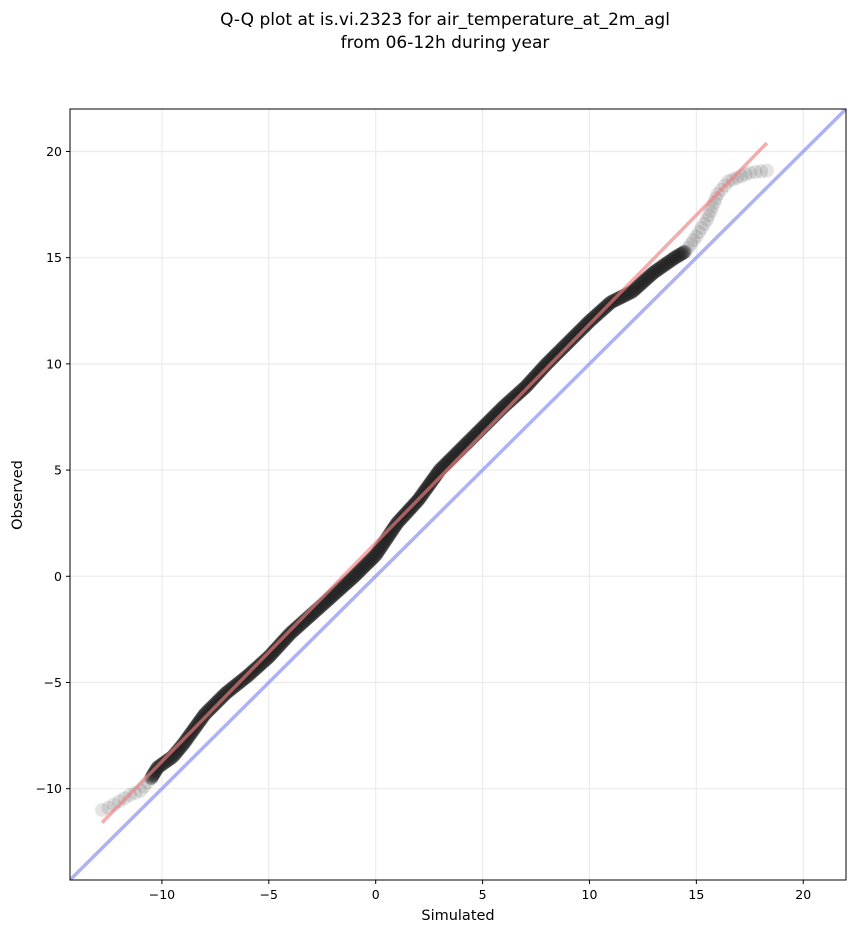 Image resolution: width=854 pixels, height=934 pixels. What do you see at coordinates (590, 894) in the screenshot?
I see `x-tick-label: 10` at bounding box center [590, 894].